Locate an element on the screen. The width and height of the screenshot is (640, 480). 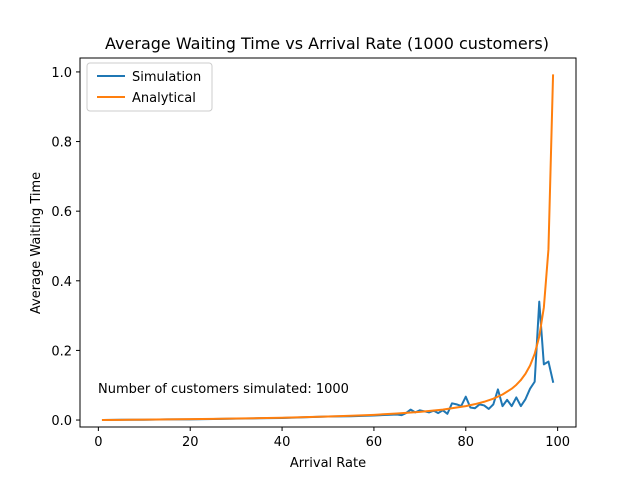
y-tick-label: 0.4 is located at coordinates (61, 282).